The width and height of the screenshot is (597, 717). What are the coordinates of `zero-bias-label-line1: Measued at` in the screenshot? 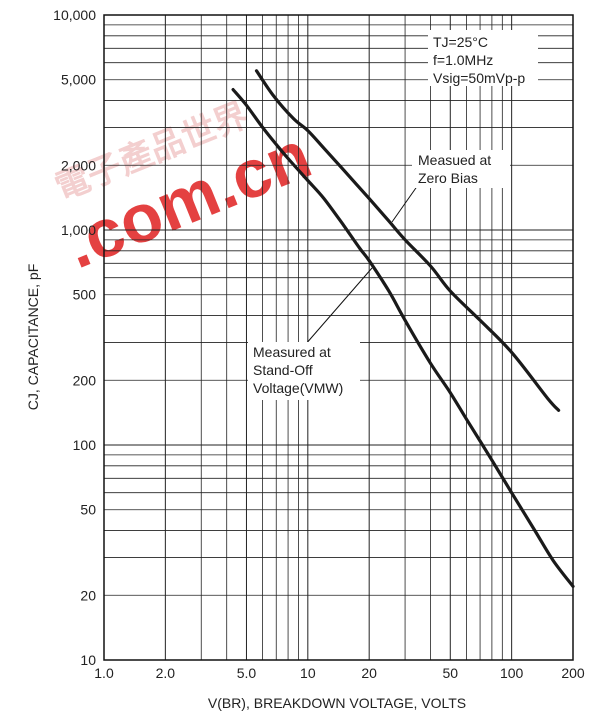 It's located at (454, 160).